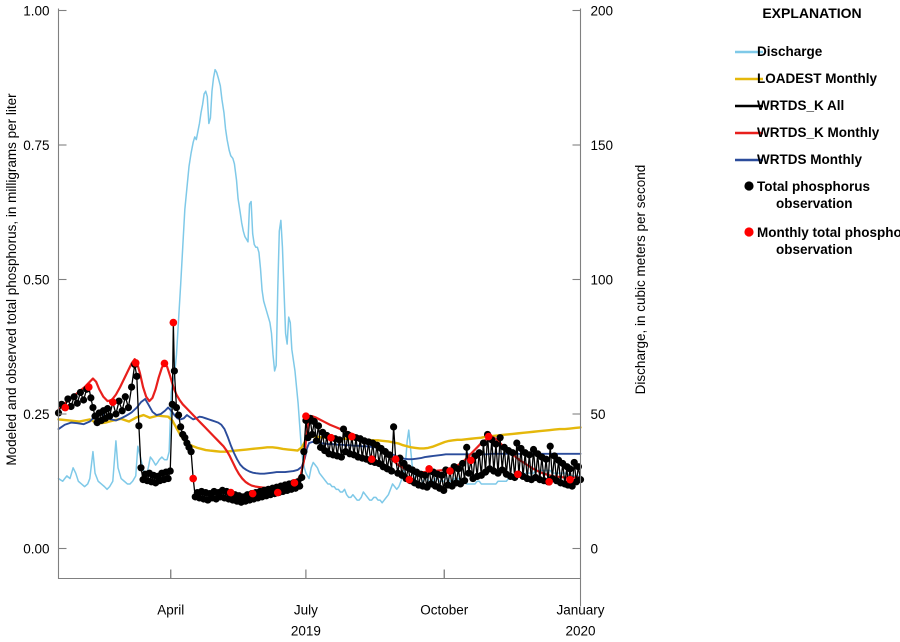  Describe the element at coordinates (814, 249) in the screenshot. I see `legend-label-monthly-observation-line2: observation` at that location.